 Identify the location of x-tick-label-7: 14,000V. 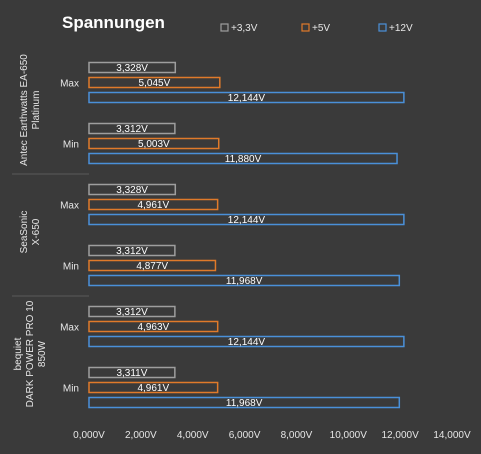
(452, 435).